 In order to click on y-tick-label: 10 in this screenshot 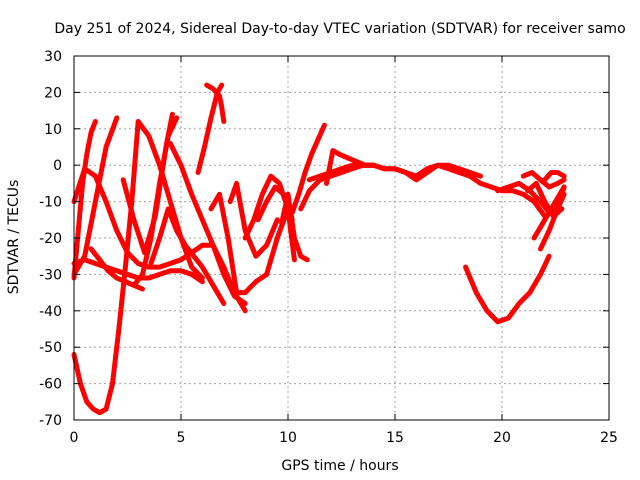, I will do `click(53, 130)`.